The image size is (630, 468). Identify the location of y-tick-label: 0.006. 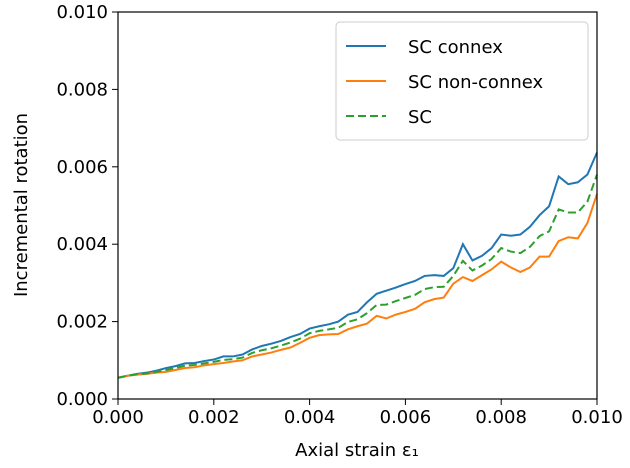
(82, 167).